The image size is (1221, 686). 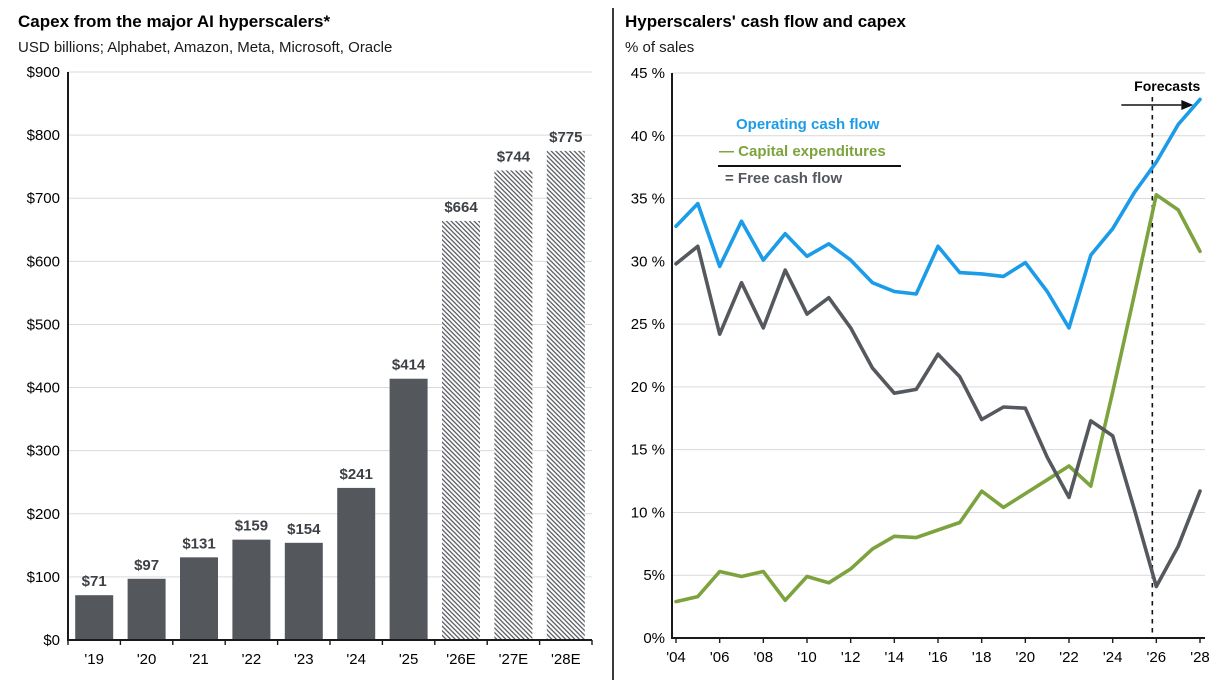 What do you see at coordinates (43, 451) in the screenshot?
I see `svg-text: $300` at bounding box center [43, 451].